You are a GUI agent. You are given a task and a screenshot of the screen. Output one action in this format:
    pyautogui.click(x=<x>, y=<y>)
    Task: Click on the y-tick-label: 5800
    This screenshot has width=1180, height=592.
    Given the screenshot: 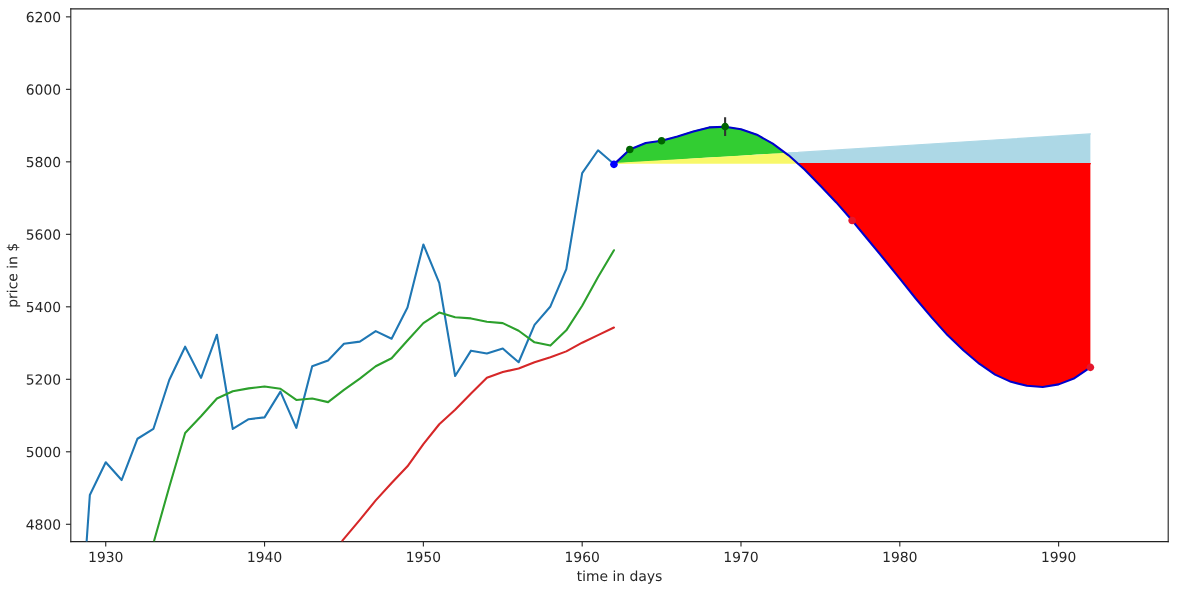 What is the action you would take?
    pyautogui.click(x=43, y=162)
    